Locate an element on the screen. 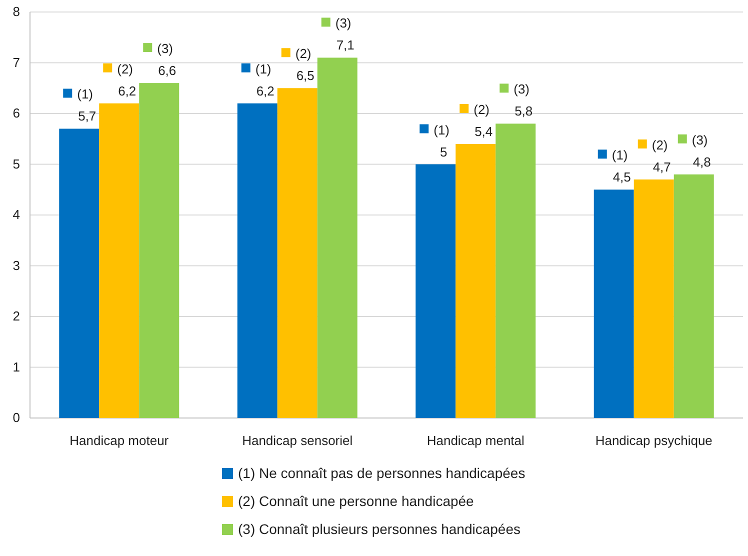 Image resolution: width=748 pixels, height=556 pixels. data-label: 5,4 is located at coordinates (483, 131).